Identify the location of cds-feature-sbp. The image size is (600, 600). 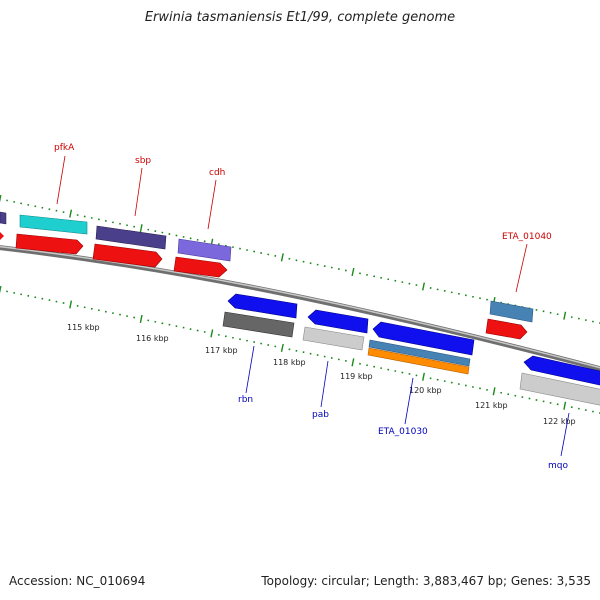
(127, 255).